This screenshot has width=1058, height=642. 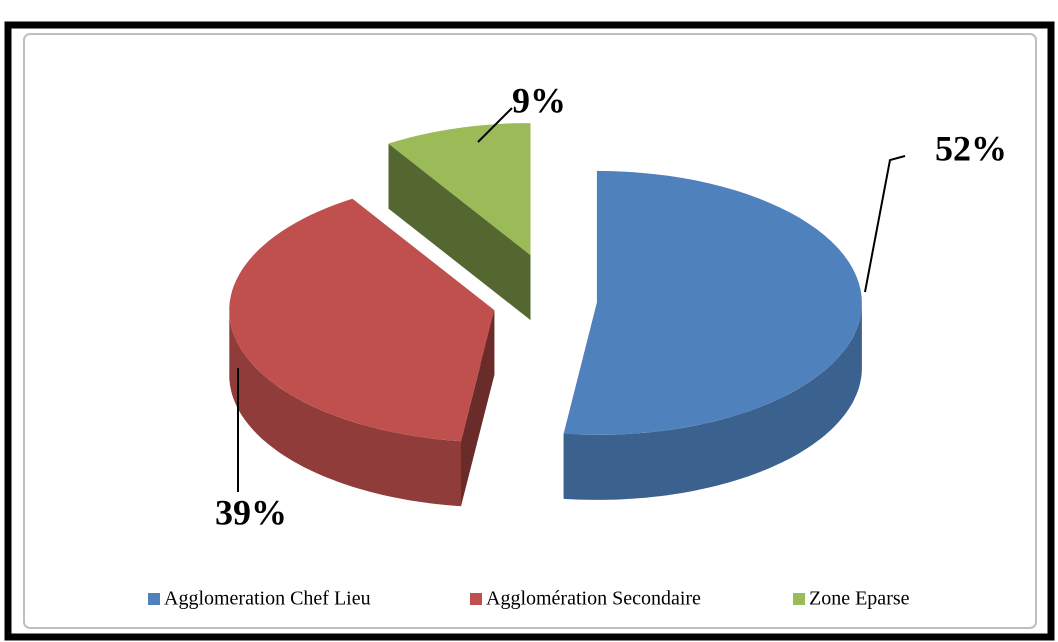 I want to click on data-label: 39%, so click(x=251, y=512).